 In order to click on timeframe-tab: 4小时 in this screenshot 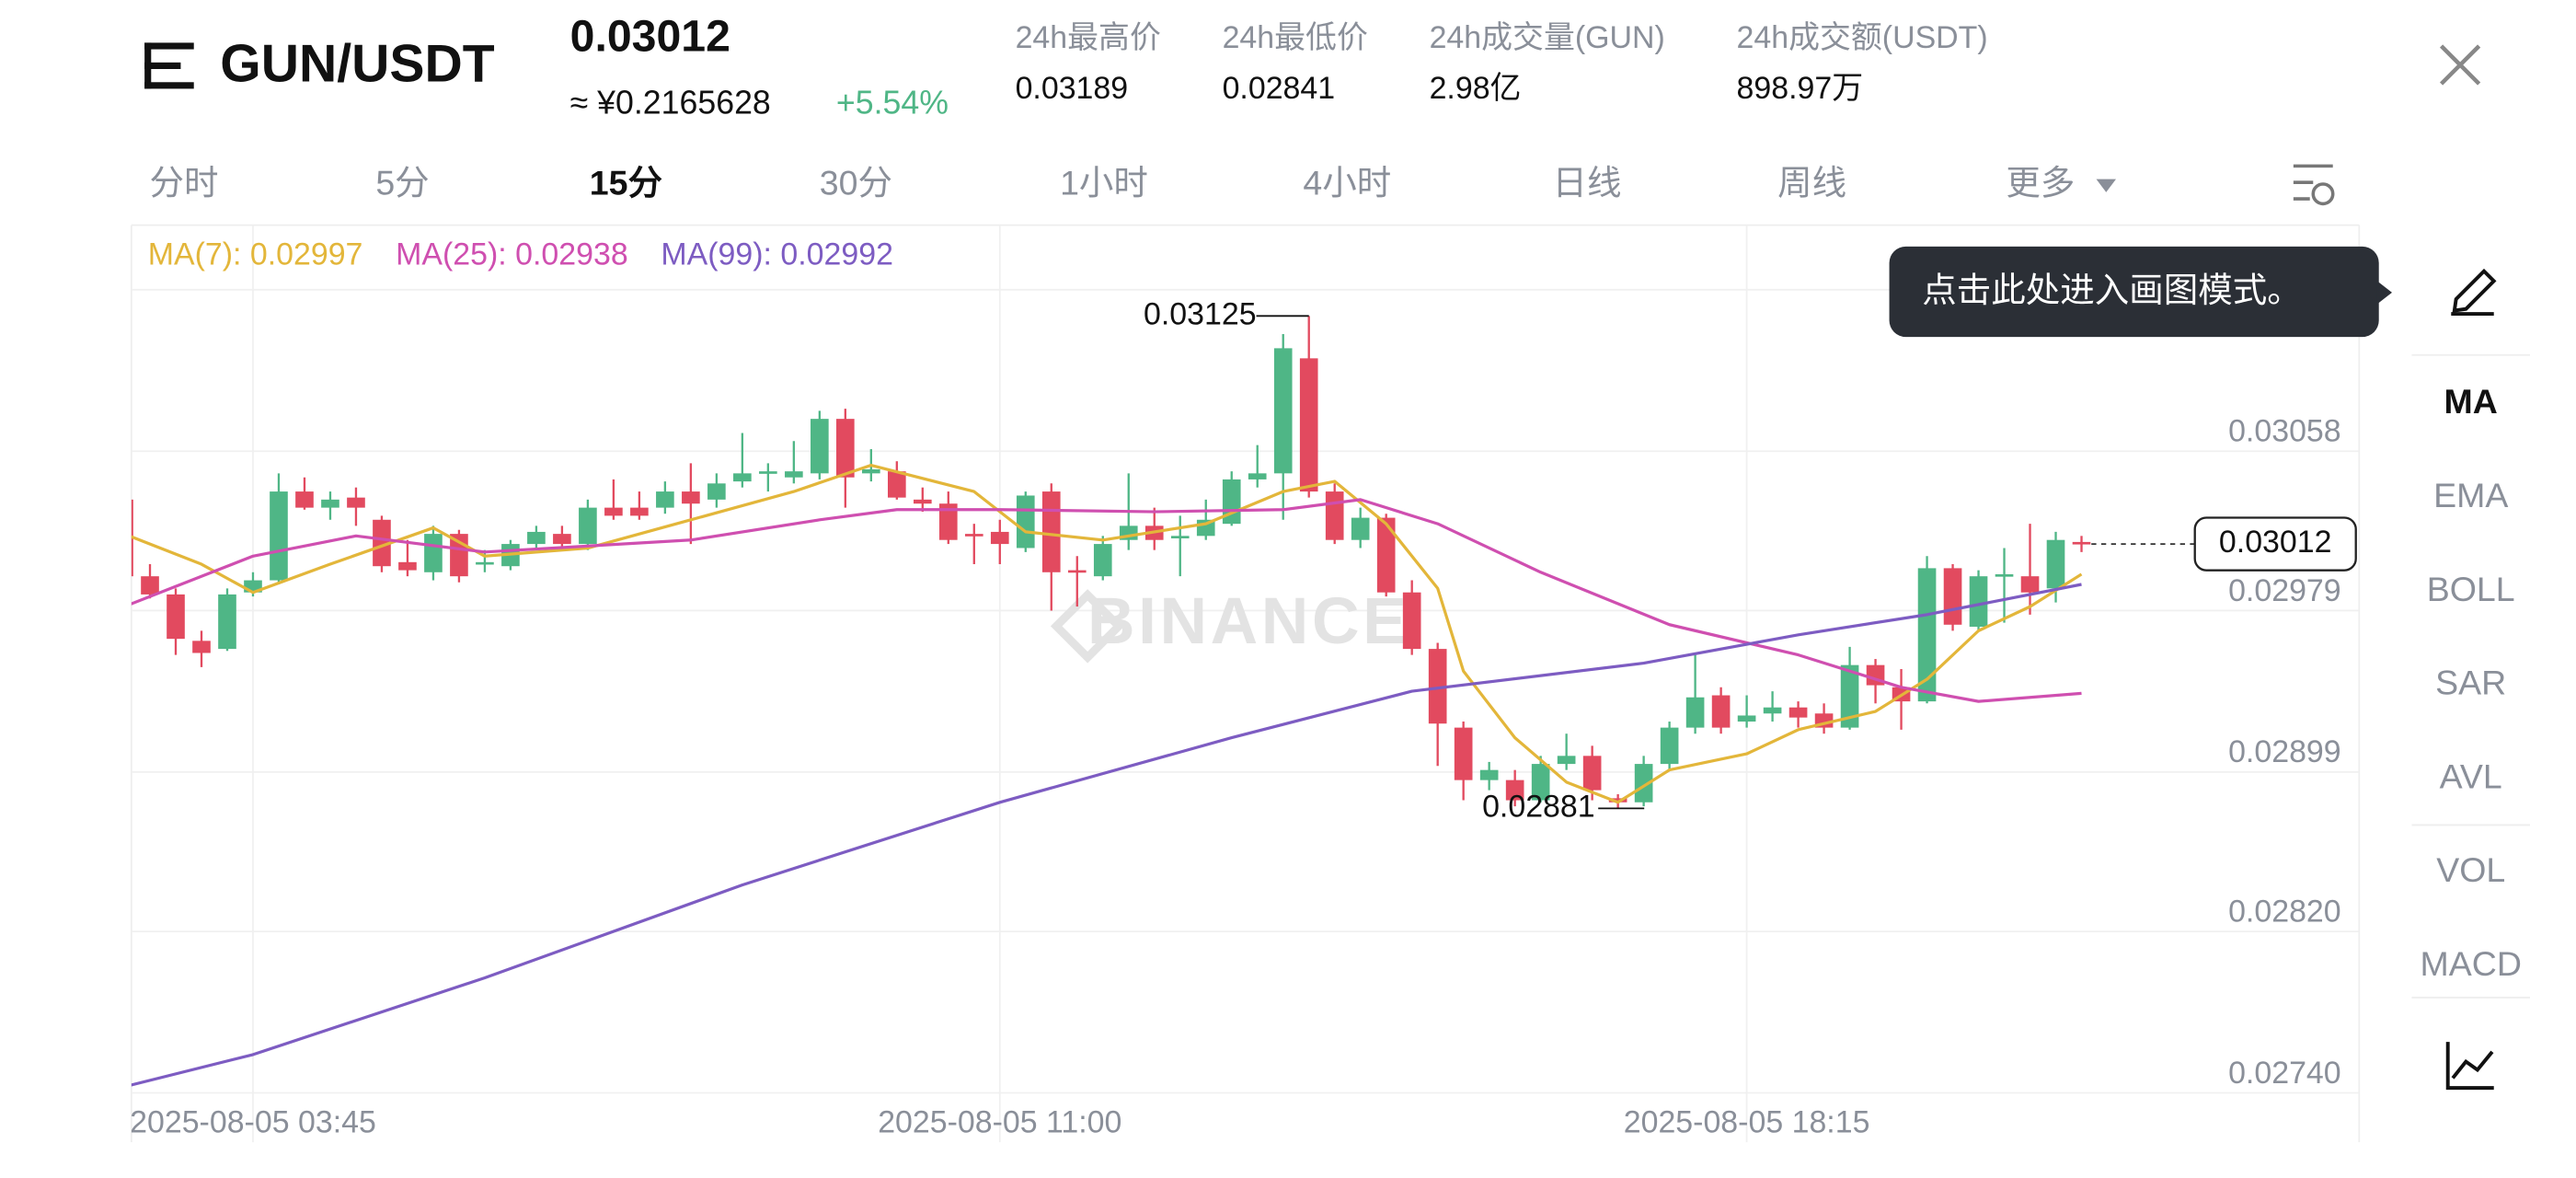, I will do `click(1347, 183)`.